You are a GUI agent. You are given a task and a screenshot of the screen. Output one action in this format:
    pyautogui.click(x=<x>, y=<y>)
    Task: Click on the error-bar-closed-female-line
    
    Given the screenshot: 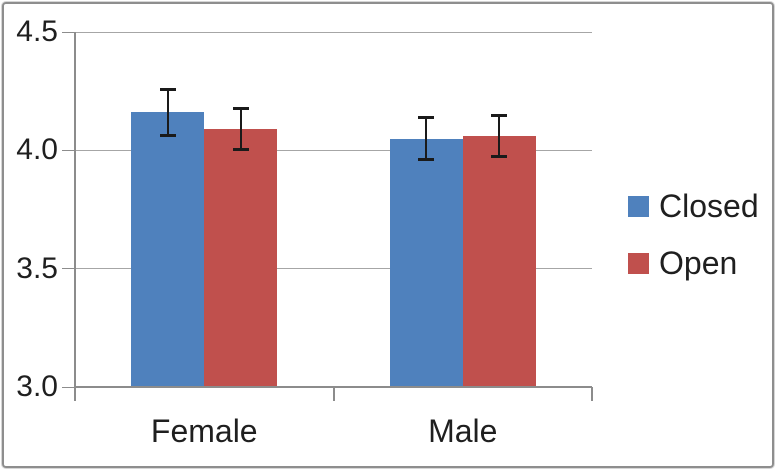 What is the action you would take?
    pyautogui.click(x=167, y=112)
    